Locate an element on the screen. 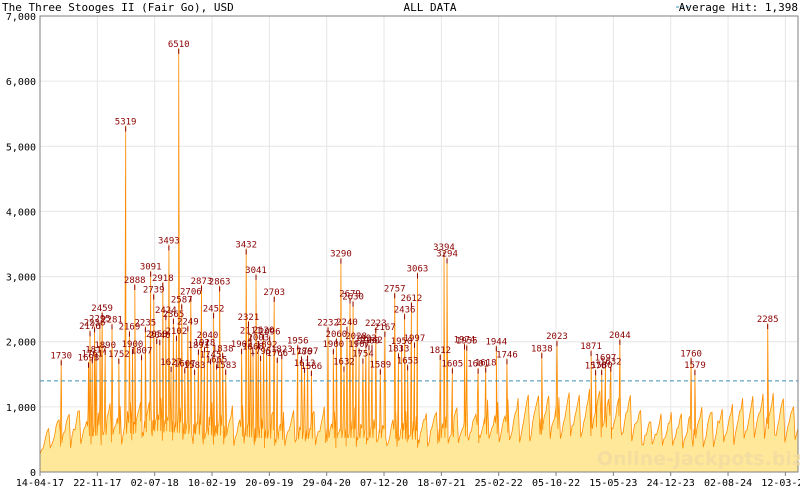 The image size is (800, 490). peak-value-label: 2739 is located at coordinates (154, 291).